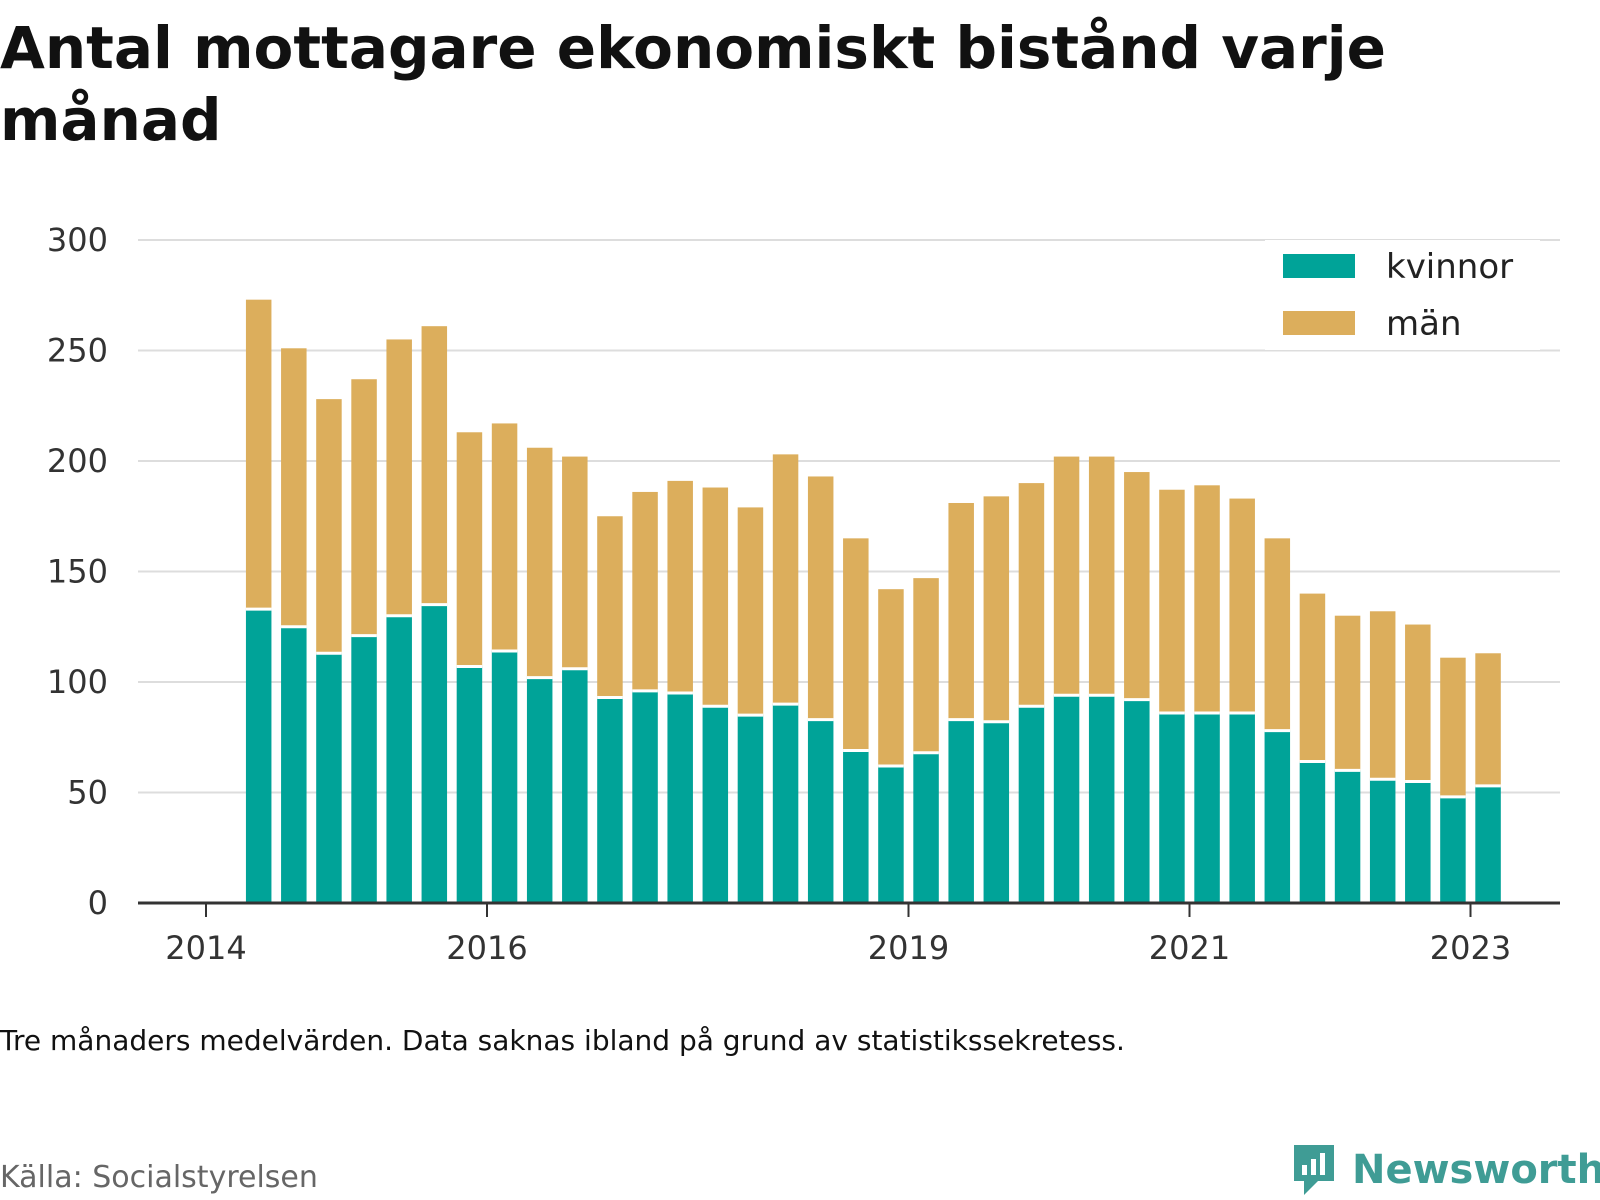 This screenshot has height=1200, width=1600. What do you see at coordinates (1319, 323) in the screenshot?
I see `legend-swatch-man` at bounding box center [1319, 323].